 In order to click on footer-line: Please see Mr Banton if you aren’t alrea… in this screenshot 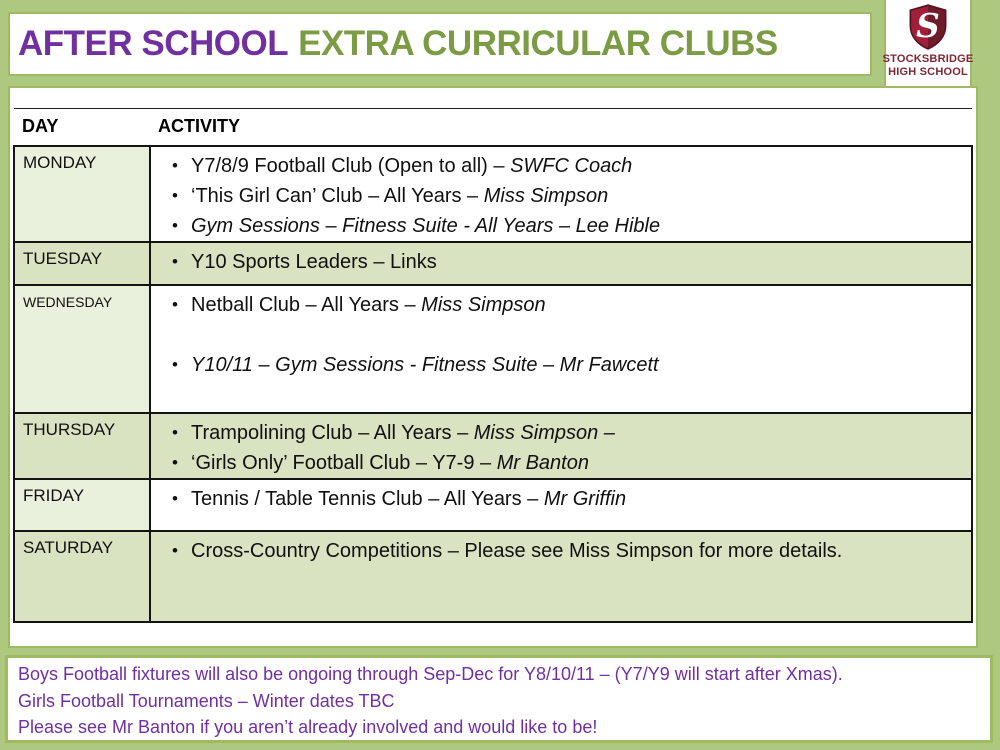, I will do `click(308, 727)`.